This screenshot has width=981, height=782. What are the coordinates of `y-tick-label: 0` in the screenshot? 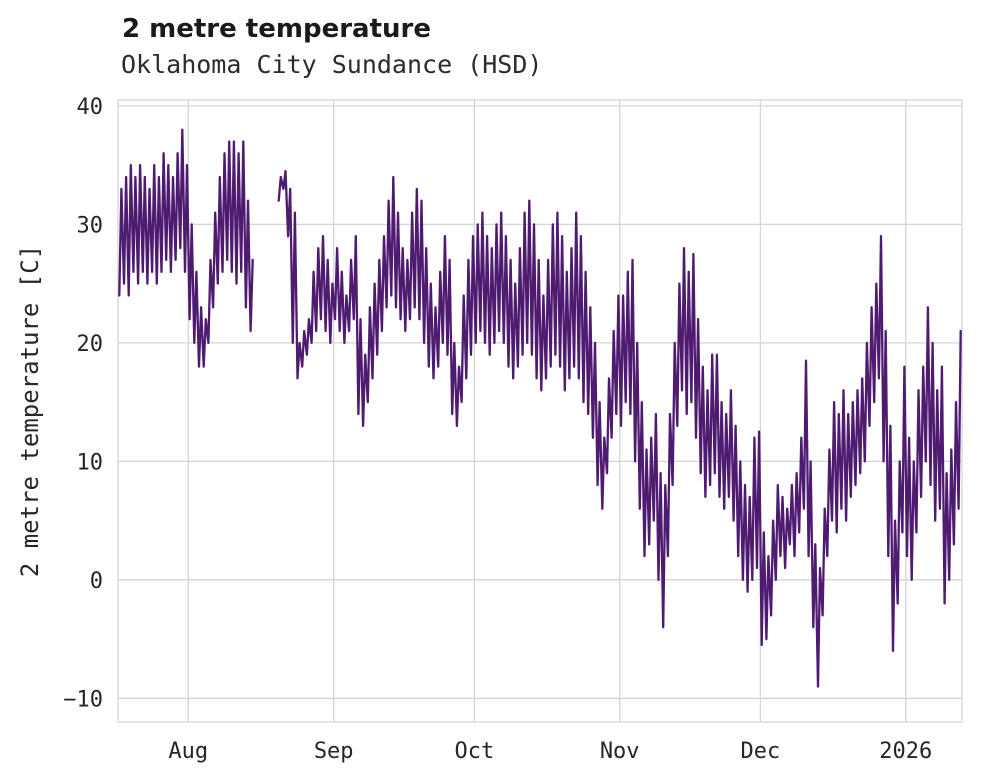 It's located at (96, 581).